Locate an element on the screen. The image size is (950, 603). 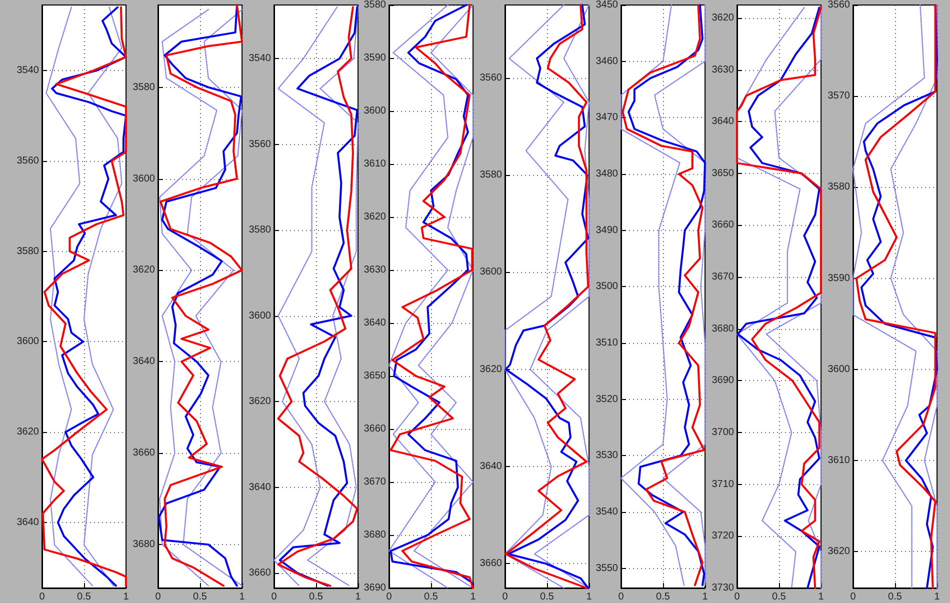
y-tick-label: 3710 is located at coordinates (723, 484).